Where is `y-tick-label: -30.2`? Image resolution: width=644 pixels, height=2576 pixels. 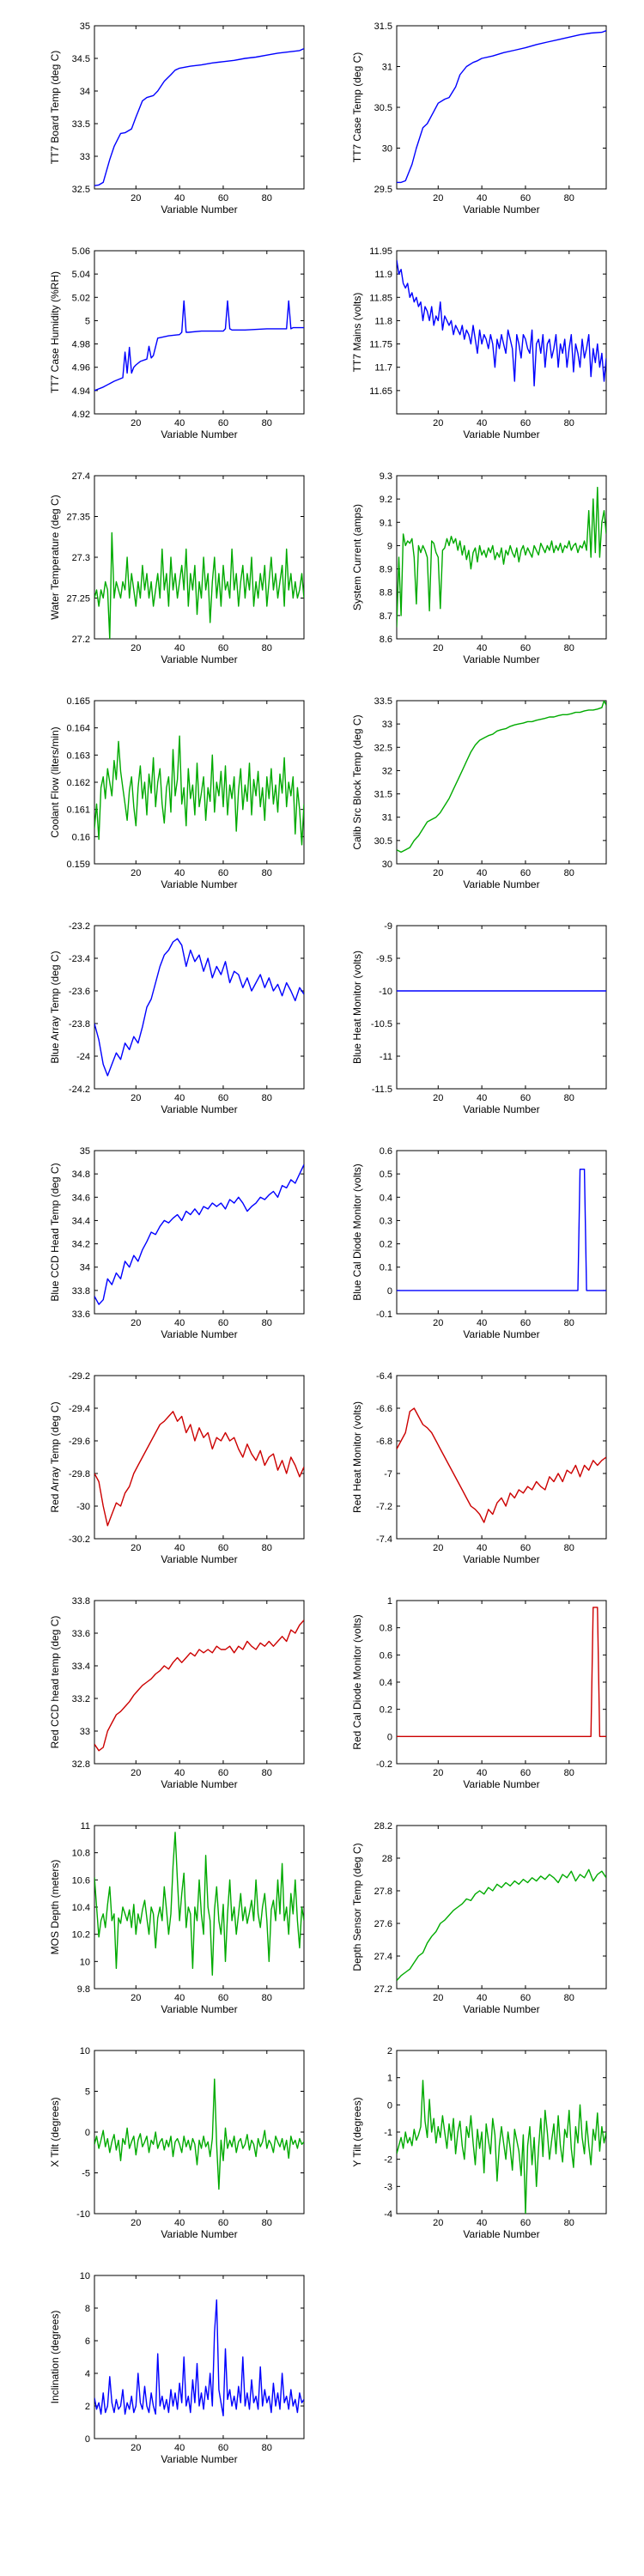 y-tick-label: -30.2 is located at coordinates (79, 1539).